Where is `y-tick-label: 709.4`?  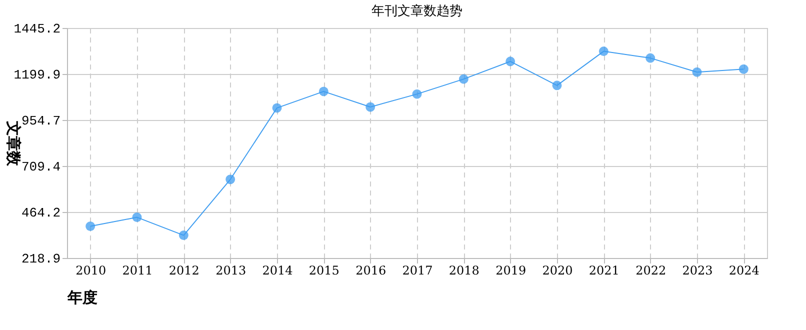
y-tick-label: 709.4 is located at coordinates (41, 167).